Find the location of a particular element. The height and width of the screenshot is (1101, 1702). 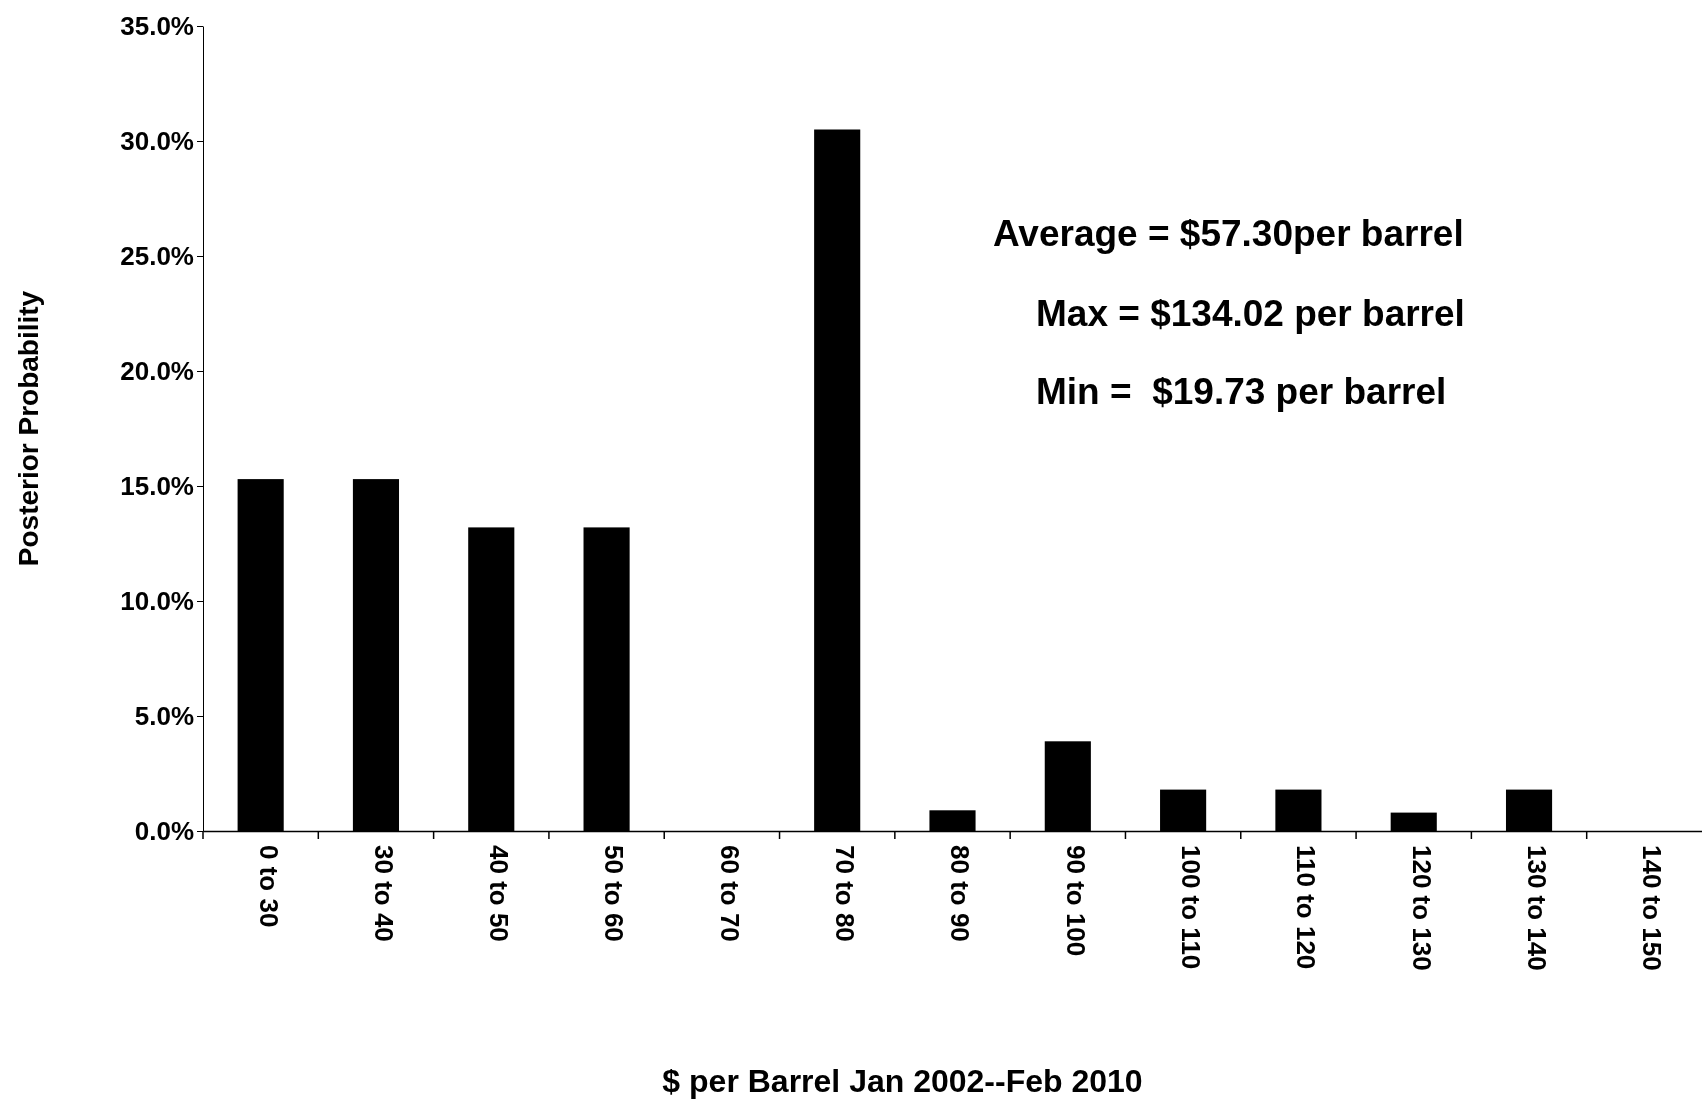

x-tick-label: 120 to 130 is located at coordinates (1421, 908).